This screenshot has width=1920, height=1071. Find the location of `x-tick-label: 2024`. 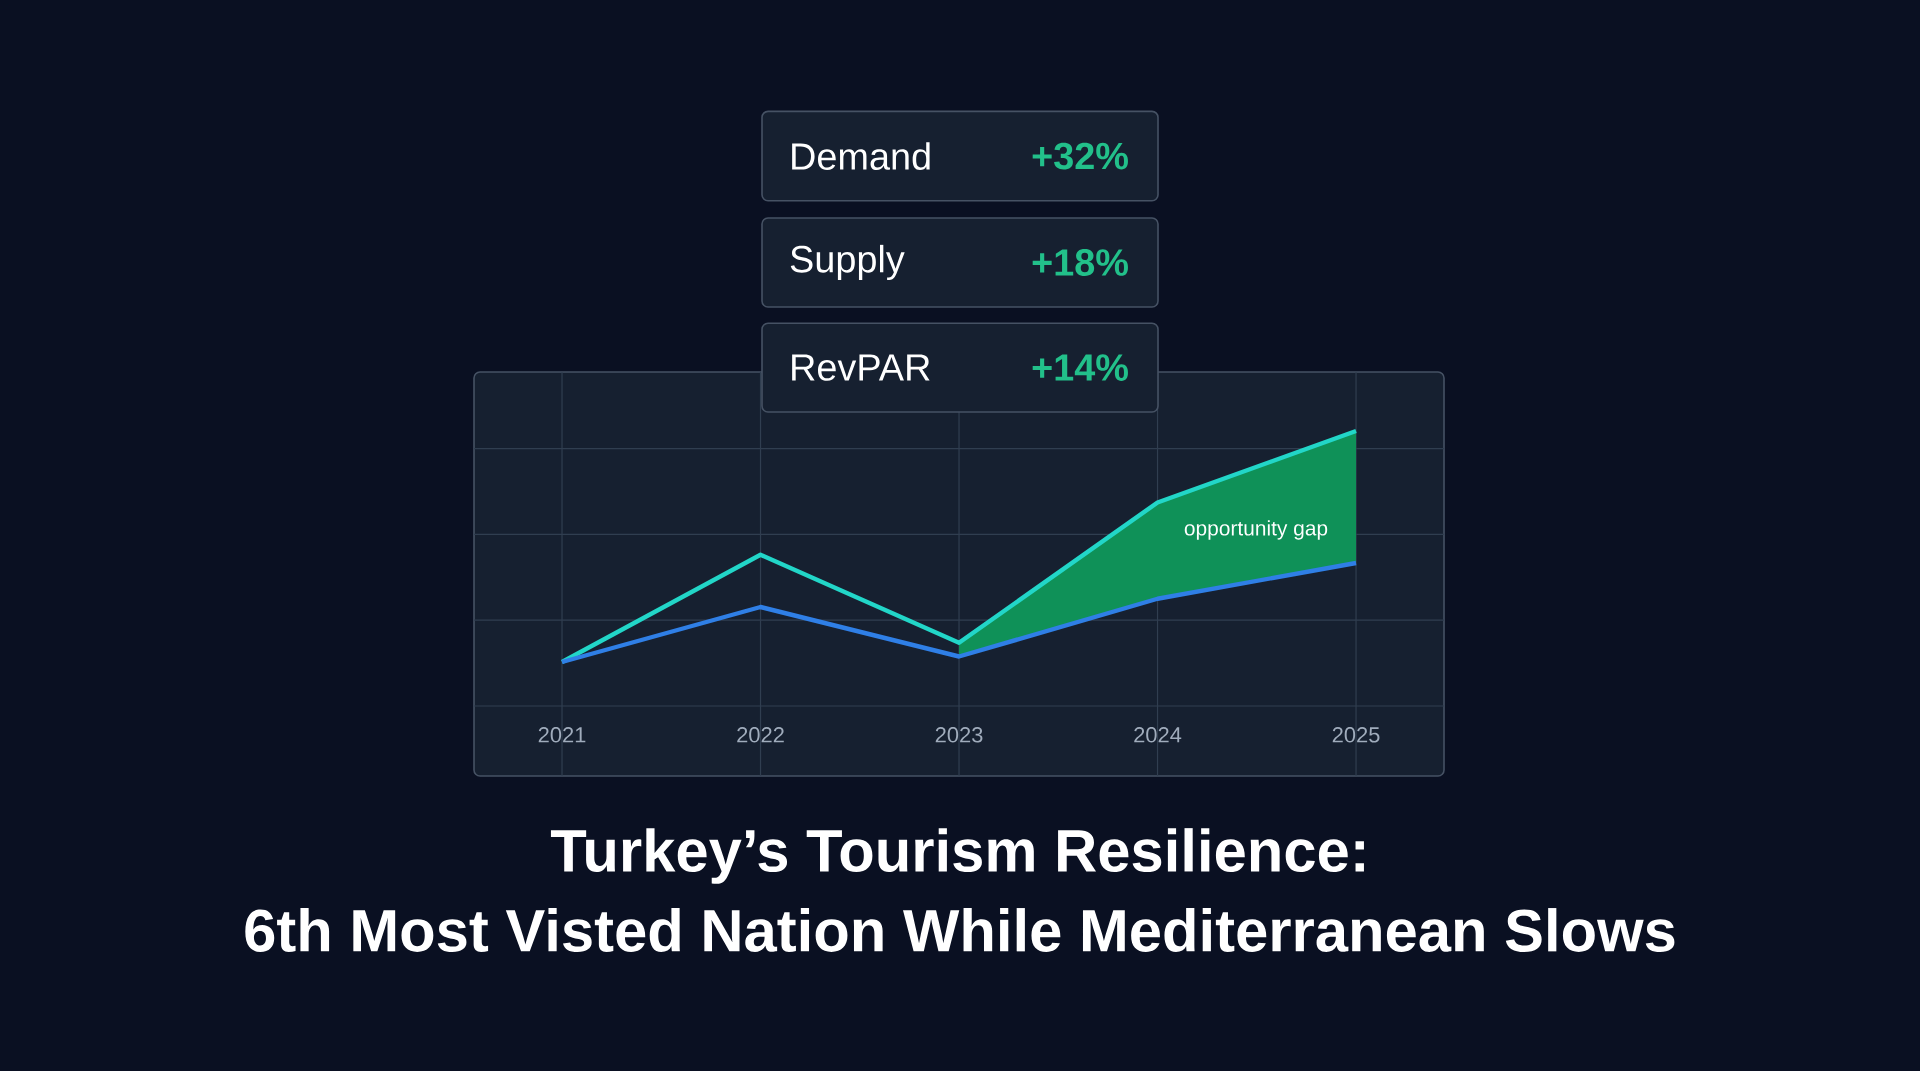

x-tick-label: 2024 is located at coordinates (1158, 735).